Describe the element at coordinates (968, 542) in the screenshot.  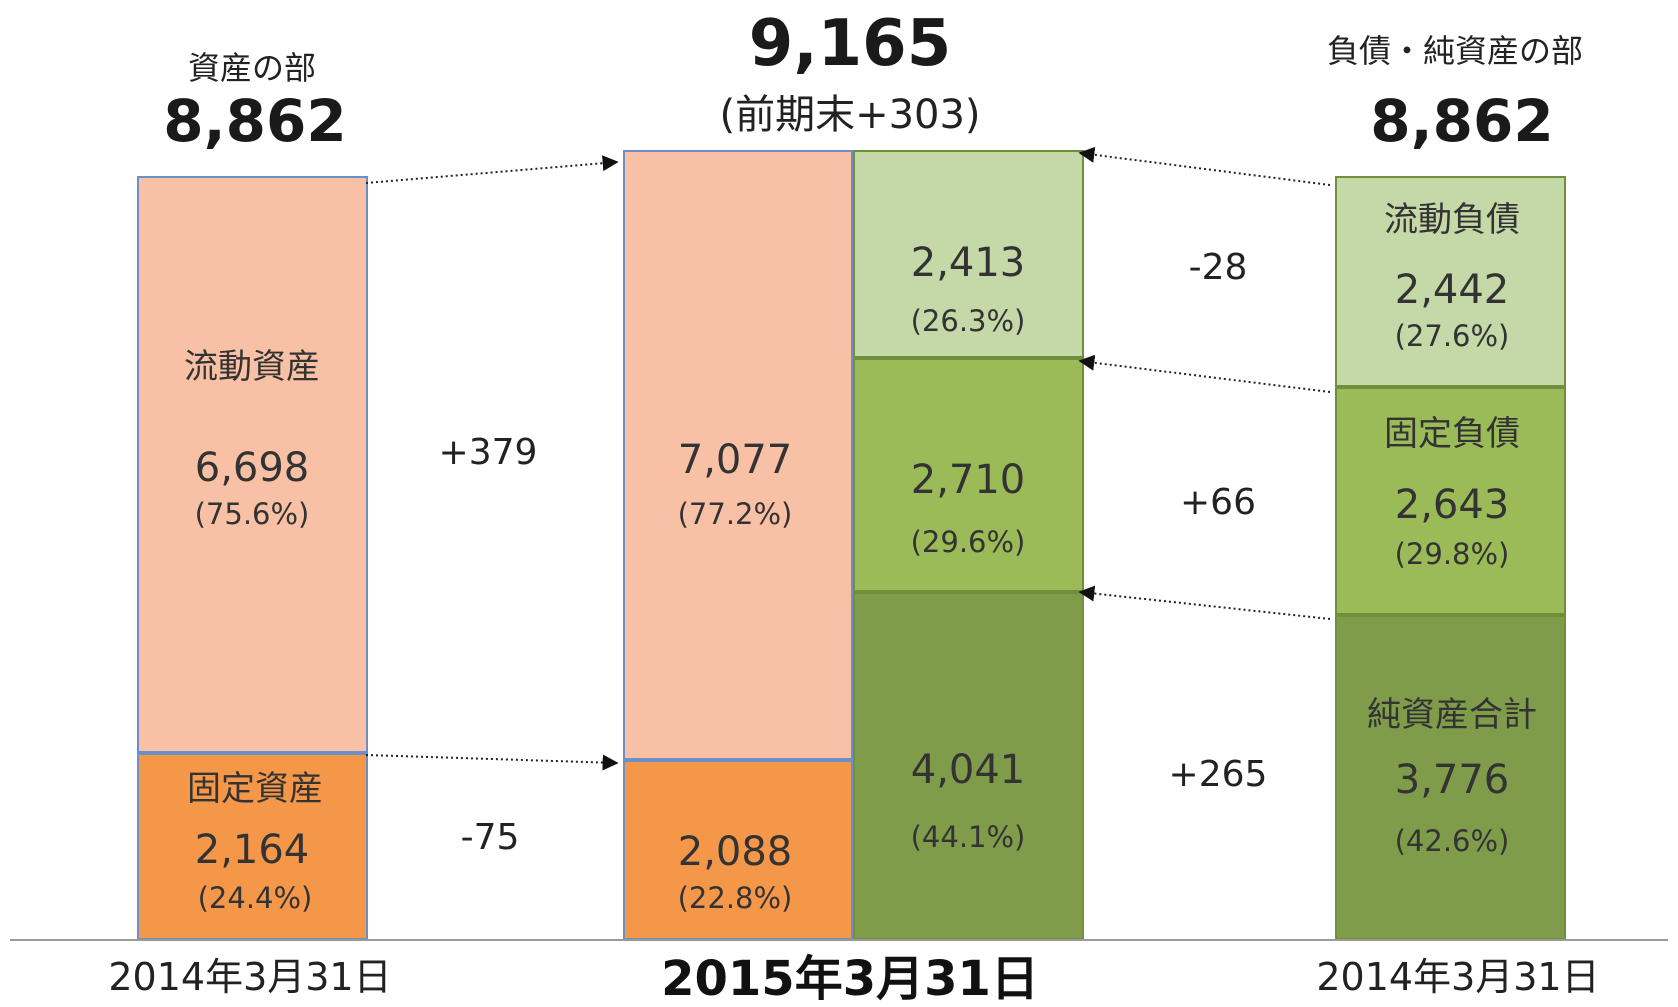
I see `center-fixed-liabilities-pct: (29.6%)` at that location.